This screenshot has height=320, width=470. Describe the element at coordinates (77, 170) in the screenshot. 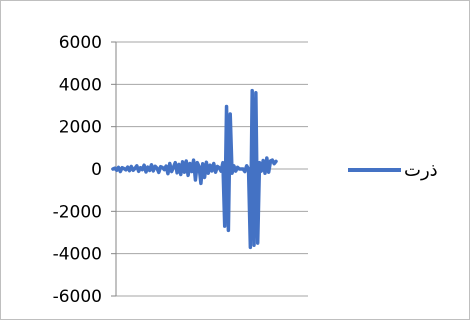

I see `y-tick-labels: 6000 4000 2000 0 -2000 -4000 -6000` at that location.